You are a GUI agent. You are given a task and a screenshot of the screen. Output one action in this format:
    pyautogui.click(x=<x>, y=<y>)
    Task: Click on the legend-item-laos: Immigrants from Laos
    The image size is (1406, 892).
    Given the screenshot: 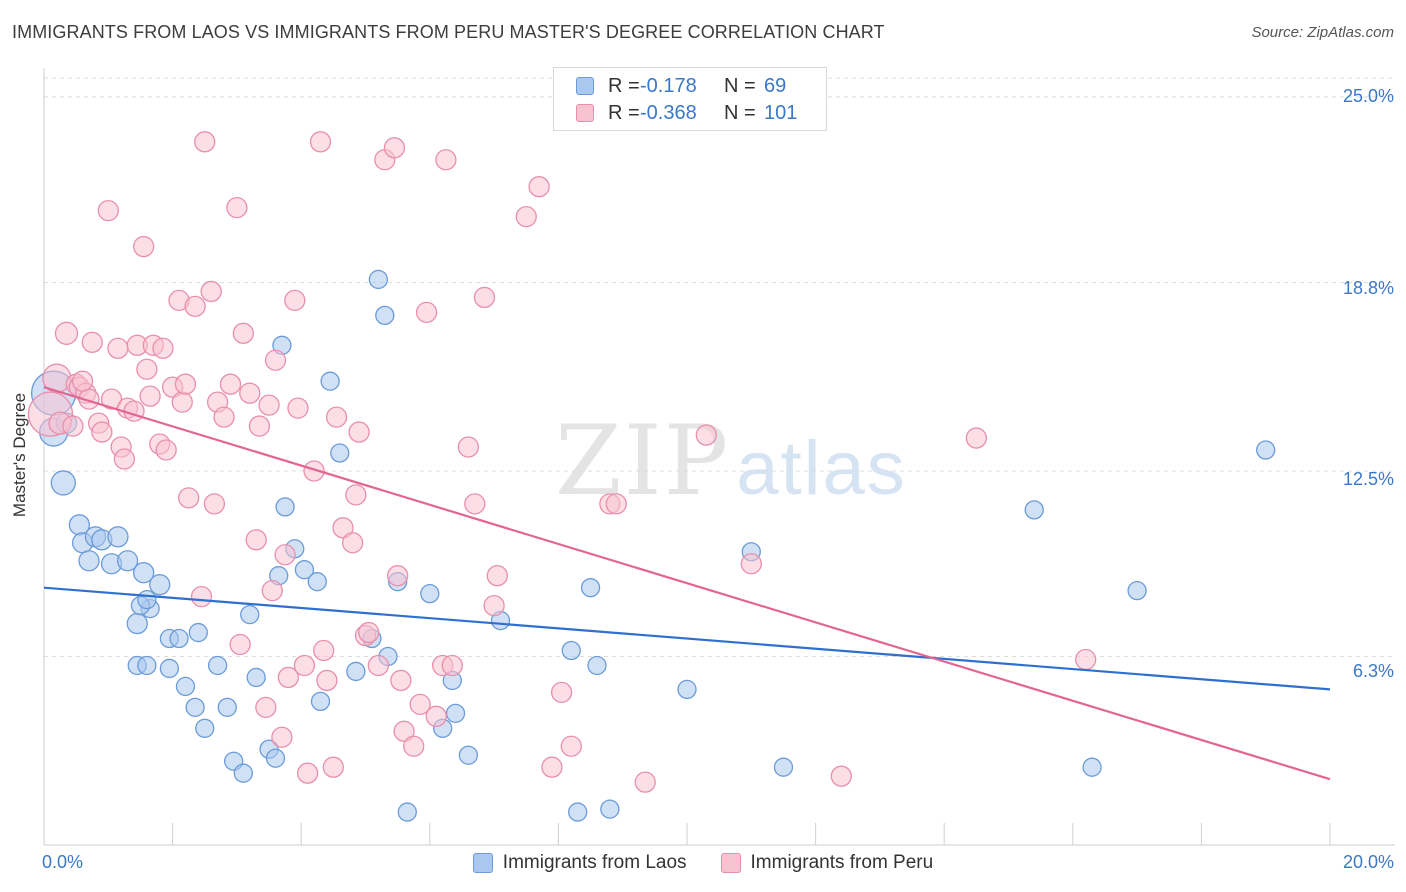 What is the action you would take?
    pyautogui.click(x=579, y=863)
    